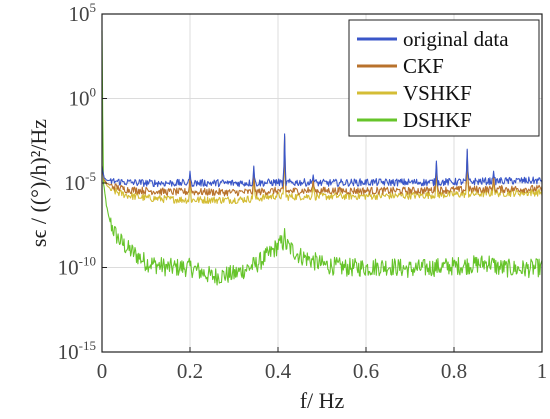  I want to click on legend-label: VSHKF, so click(437, 93).